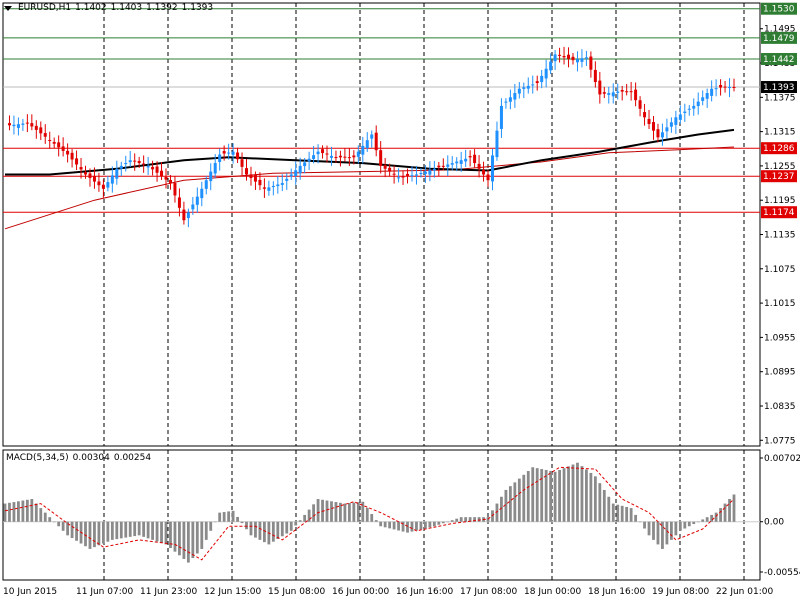  I want to click on macd-tick-label: 0.00702, so click(782, 459).